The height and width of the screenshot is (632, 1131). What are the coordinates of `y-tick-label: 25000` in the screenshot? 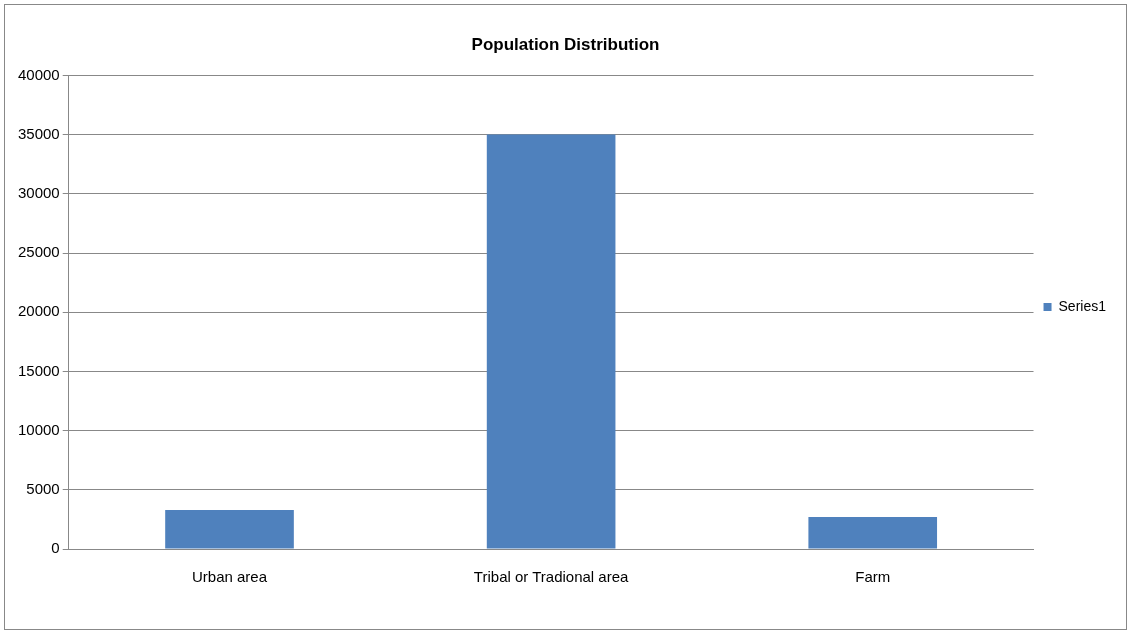 It's located at (38, 252).